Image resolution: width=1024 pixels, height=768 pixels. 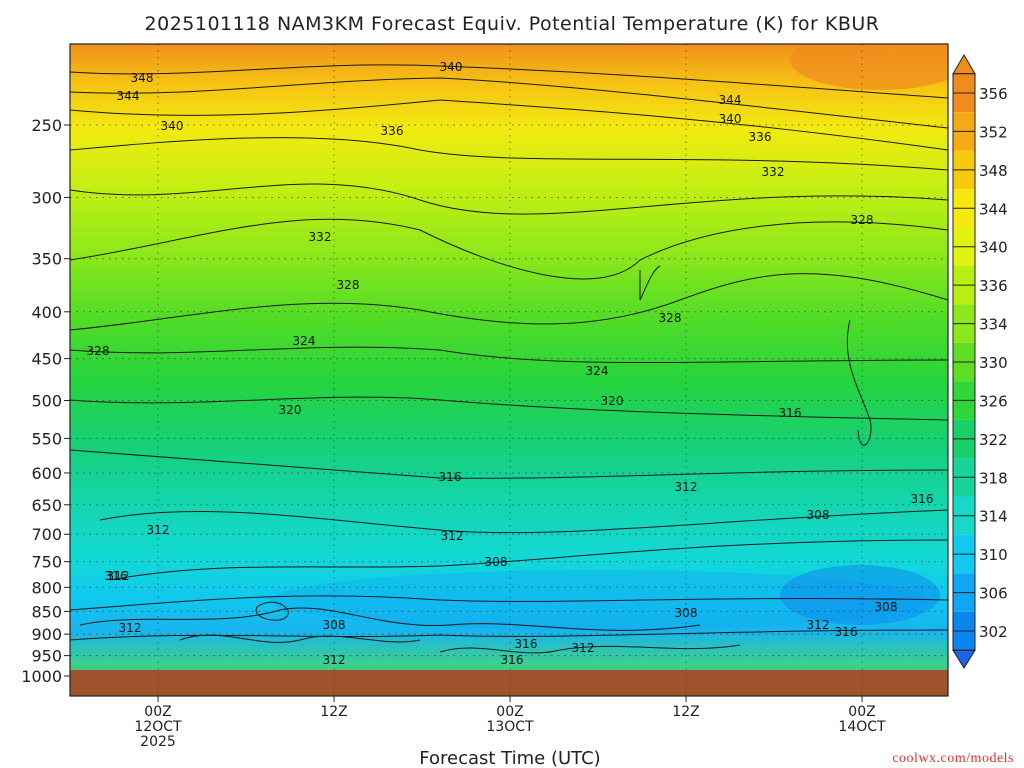 I want to click on colorbar-tick-label: 352, so click(x=993, y=132).